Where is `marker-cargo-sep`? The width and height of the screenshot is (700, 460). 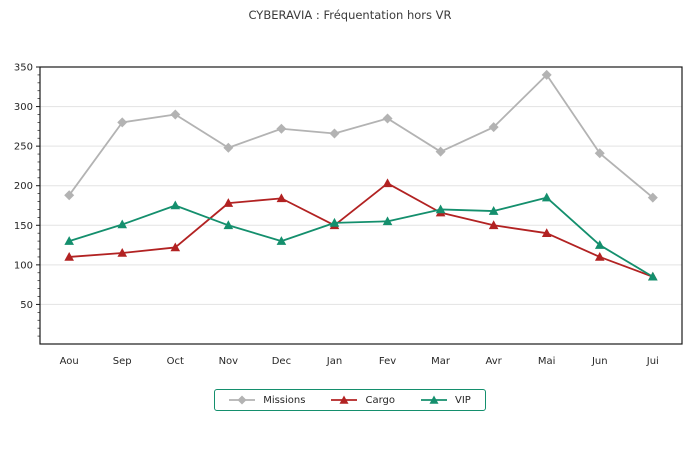
marker-cargo-sep is located at coordinates (122, 252).